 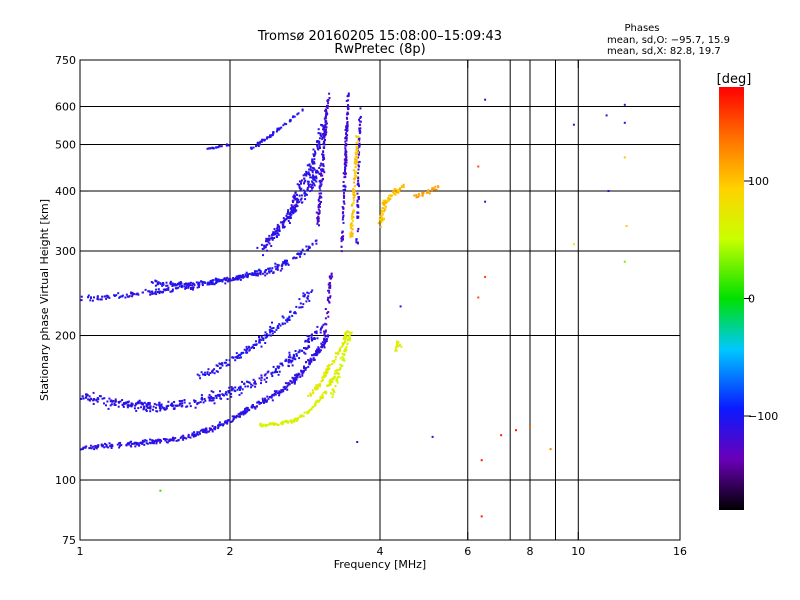 What do you see at coordinates (44, 300) in the screenshot?
I see `y-axis-label: Stationary phase Virtual Height [km]` at bounding box center [44, 300].